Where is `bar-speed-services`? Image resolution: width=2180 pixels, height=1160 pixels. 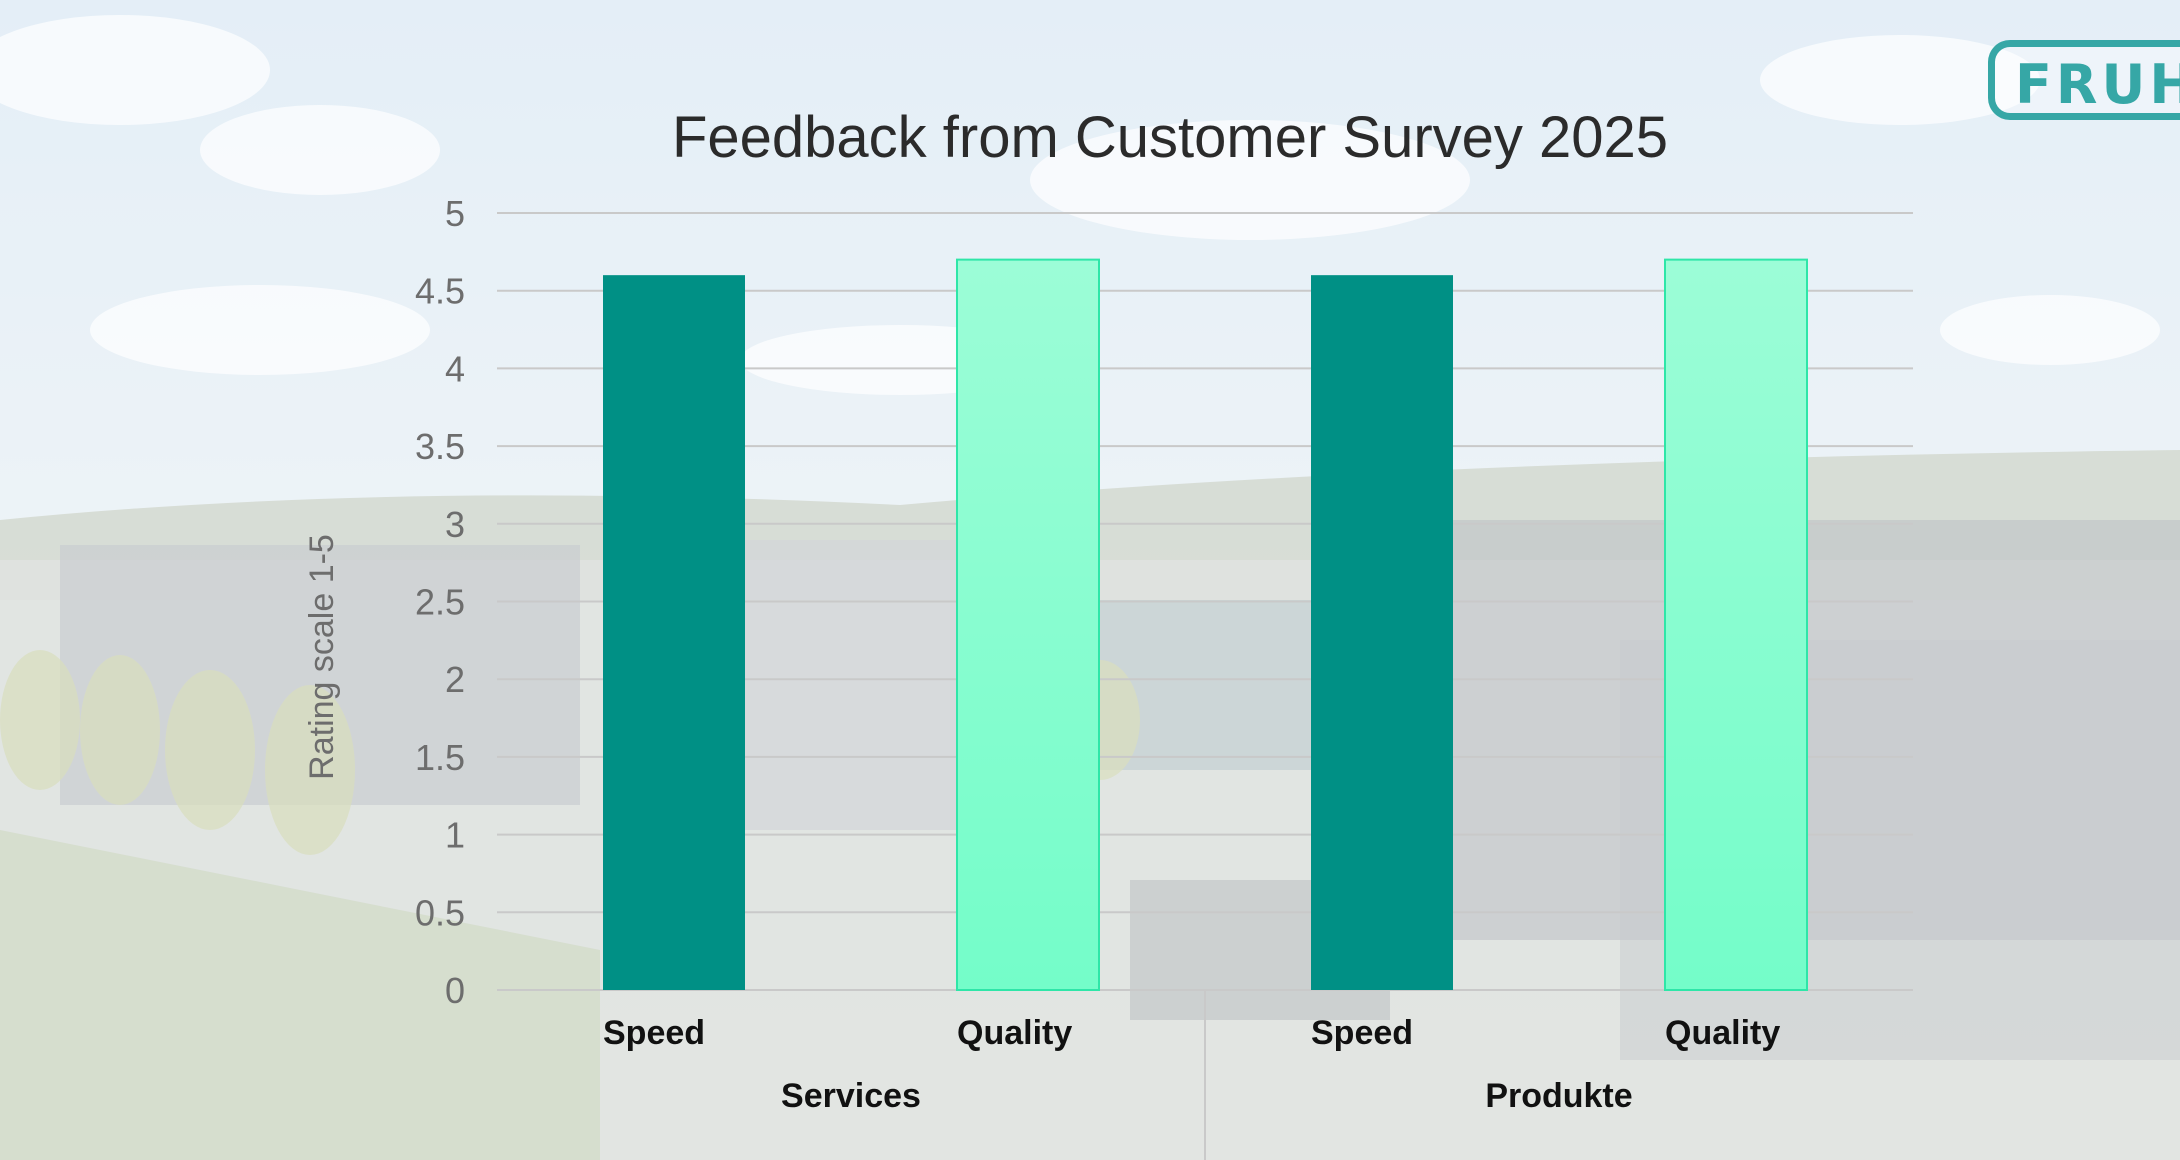
bar-speed-services is located at coordinates (674, 632).